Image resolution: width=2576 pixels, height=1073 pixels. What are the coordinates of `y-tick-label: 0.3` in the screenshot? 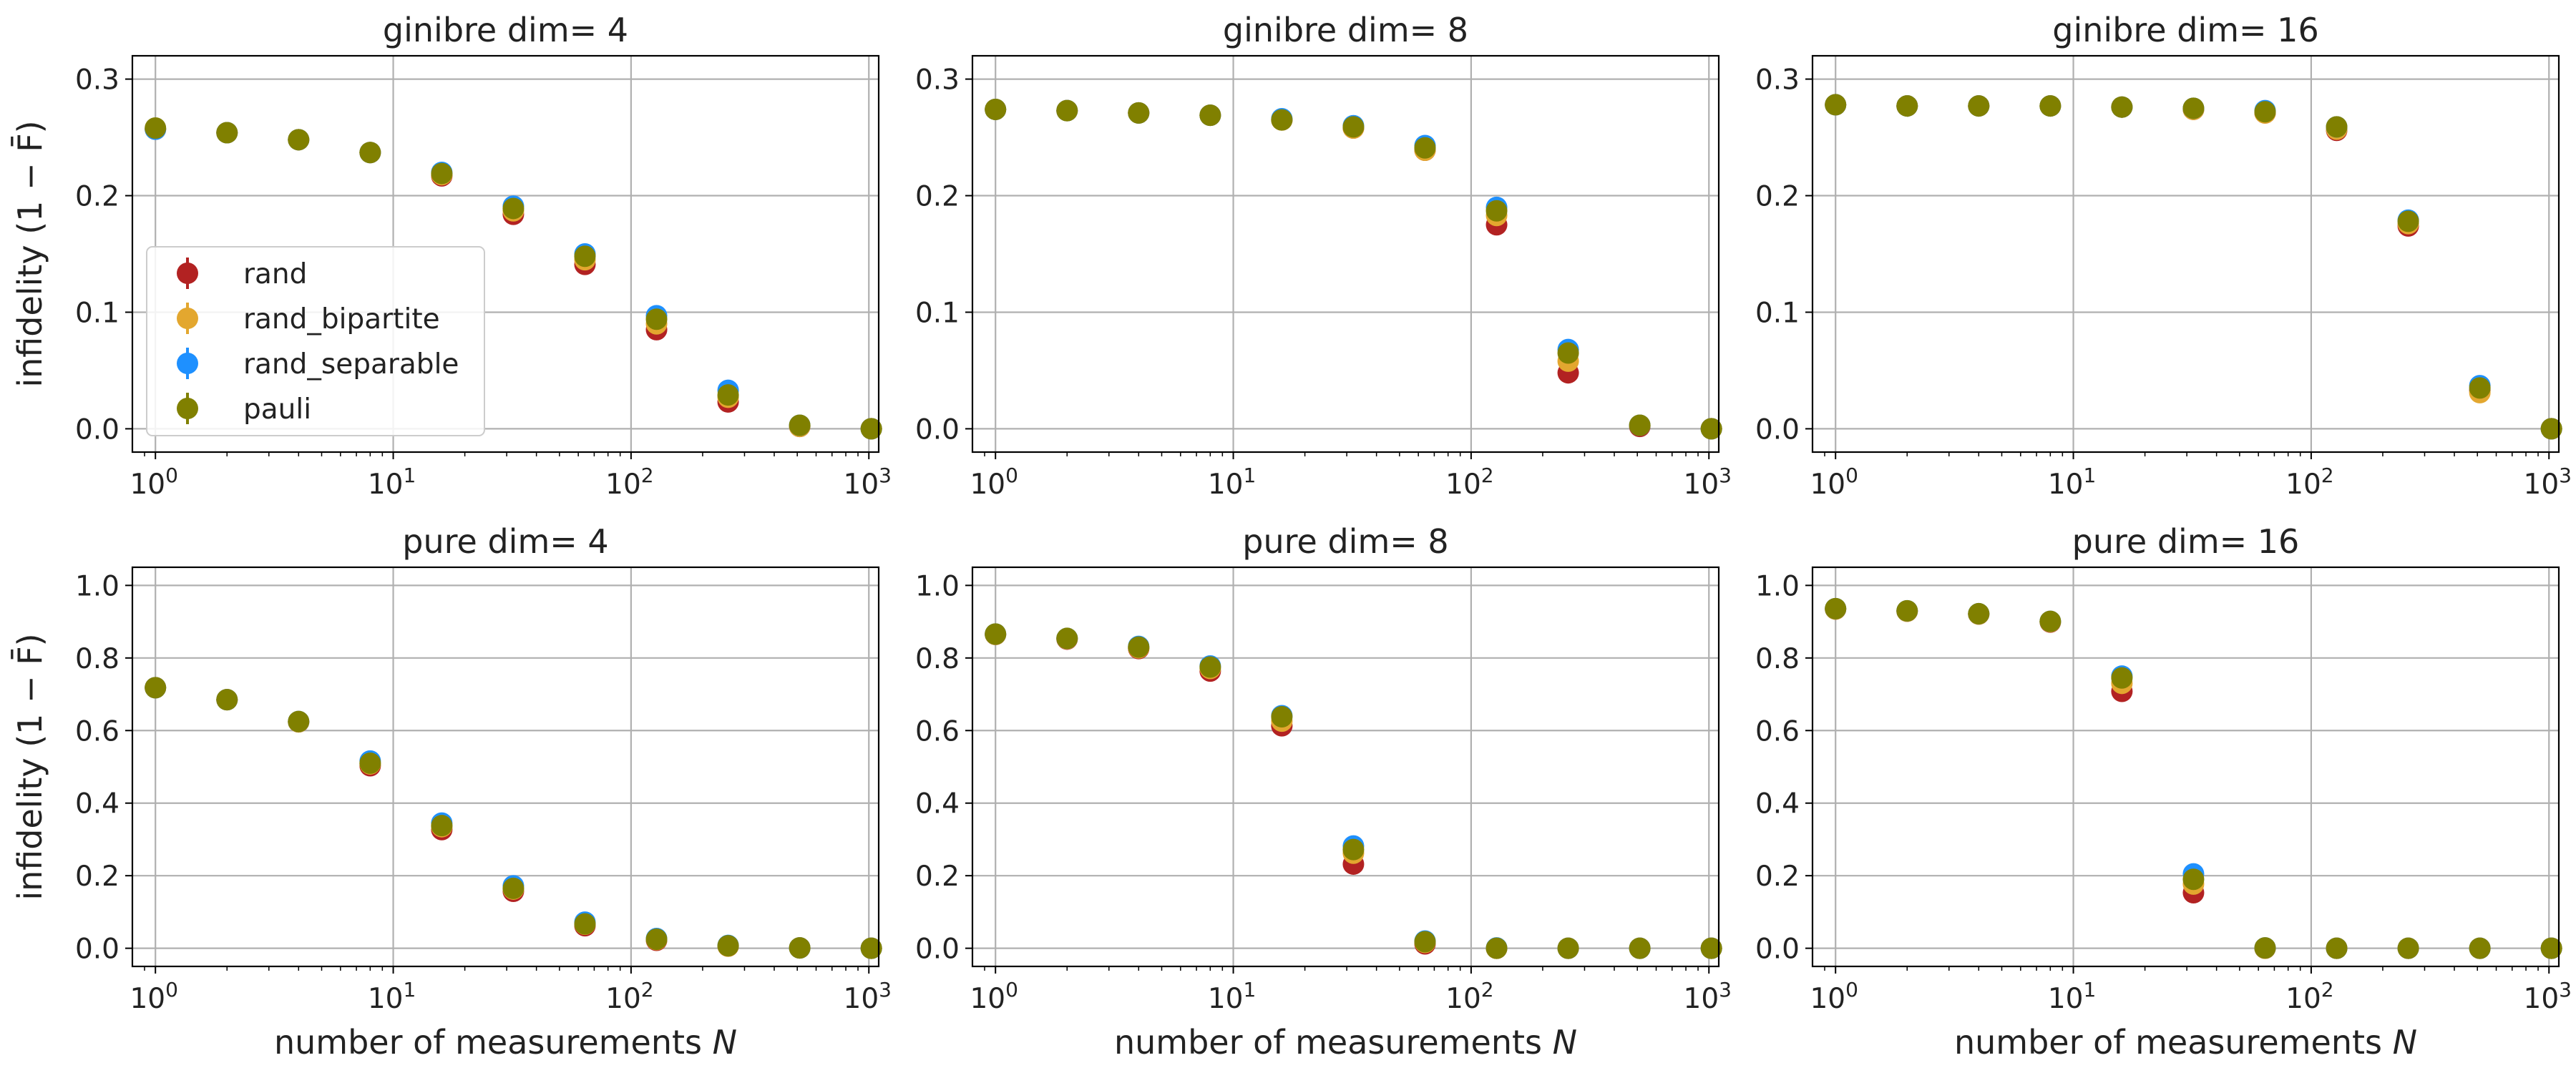 It's located at (937, 80).